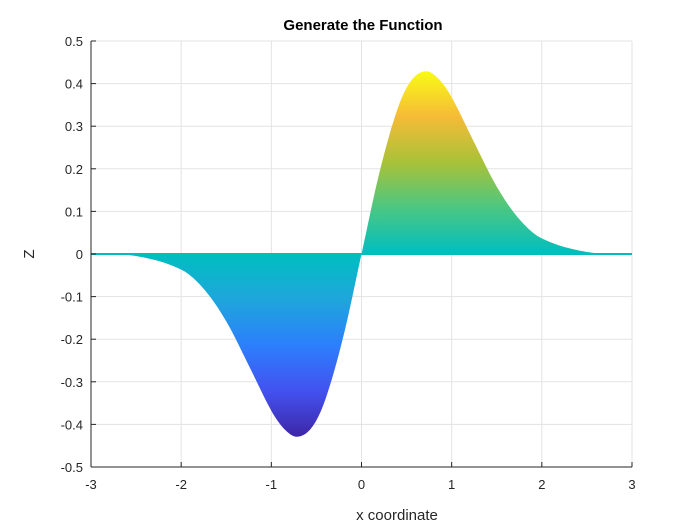 Image resolution: width=700 pixels, height=525 pixels. What do you see at coordinates (72, 382) in the screenshot?
I see `y-tick-label: -0.3` at bounding box center [72, 382].